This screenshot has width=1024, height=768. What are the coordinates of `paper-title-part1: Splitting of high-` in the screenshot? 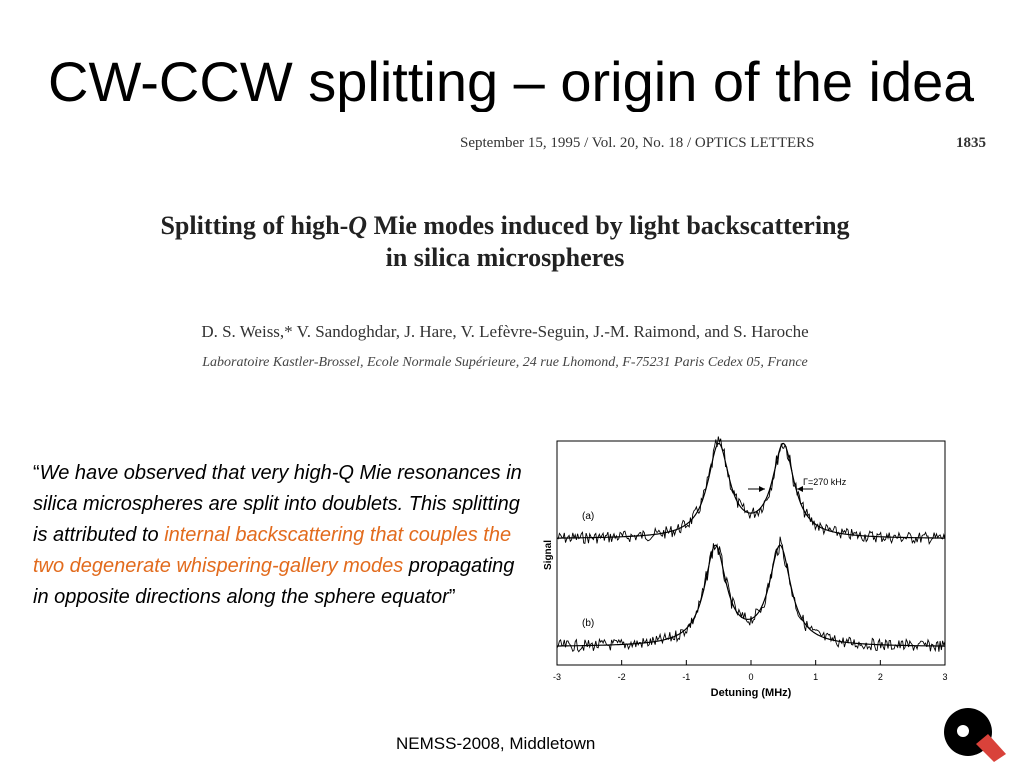 It's located at (254, 225).